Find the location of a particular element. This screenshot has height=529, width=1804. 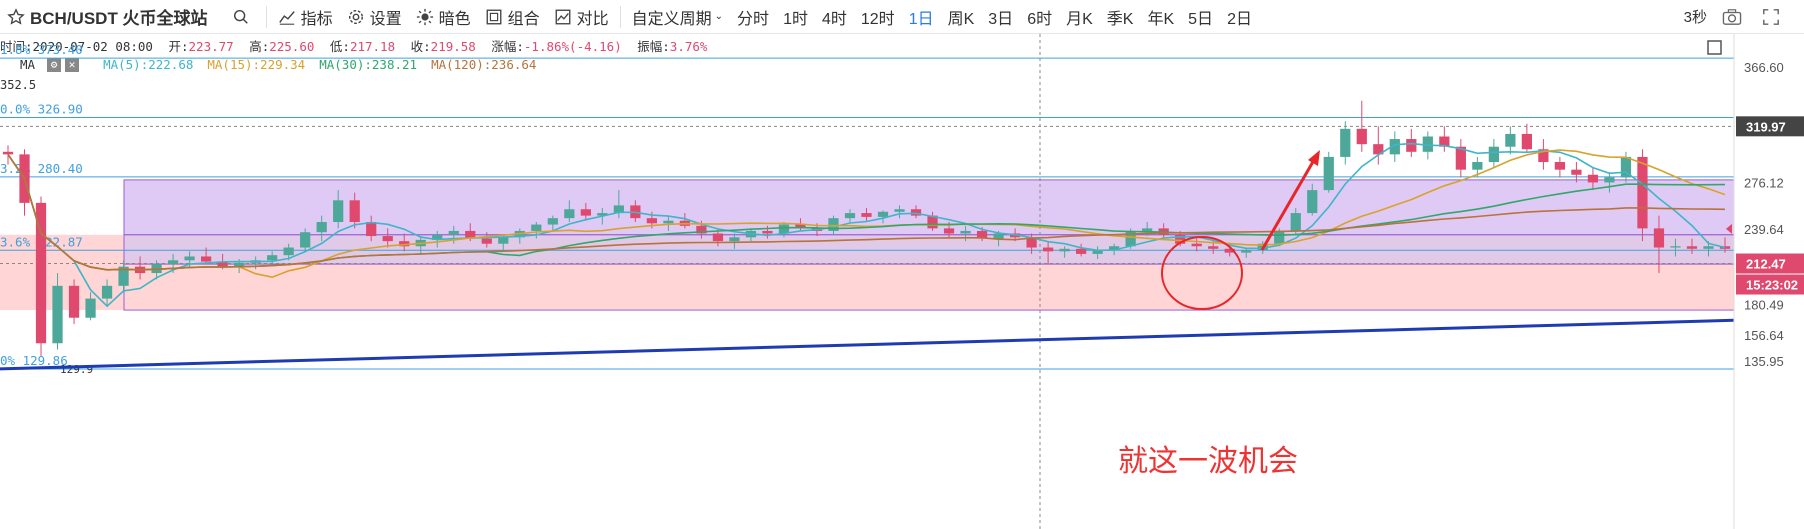

expand-icon is located at coordinates (1714, 47).